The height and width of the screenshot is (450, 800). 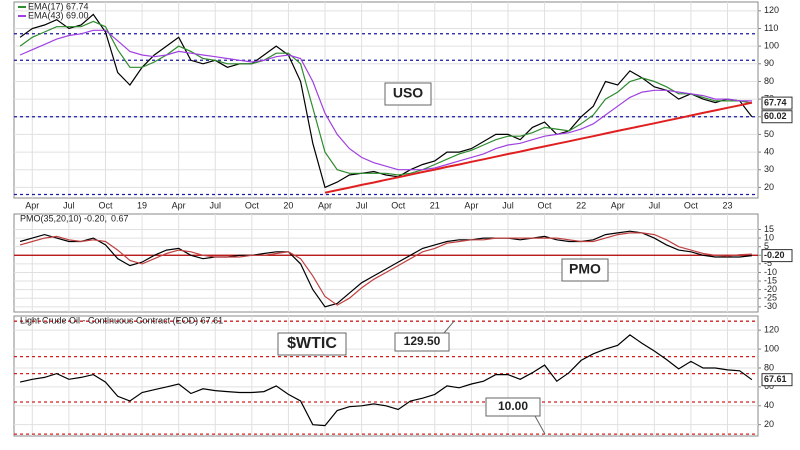 I want to click on y-tick-label: 110, so click(x=771, y=28).